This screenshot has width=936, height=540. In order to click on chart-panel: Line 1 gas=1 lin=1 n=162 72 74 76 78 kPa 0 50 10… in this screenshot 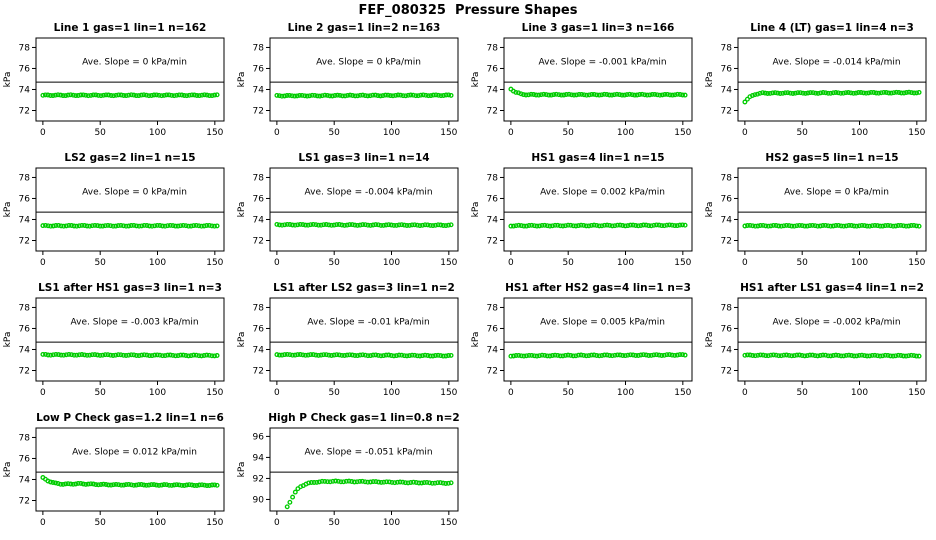, I will do `click(117, 83)`.